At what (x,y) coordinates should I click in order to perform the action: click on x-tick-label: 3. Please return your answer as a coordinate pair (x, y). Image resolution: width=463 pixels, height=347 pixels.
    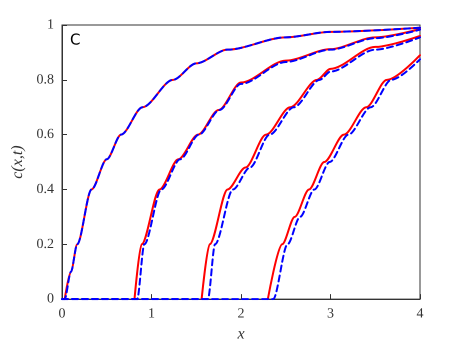
    Looking at the image, I should click on (330, 314).